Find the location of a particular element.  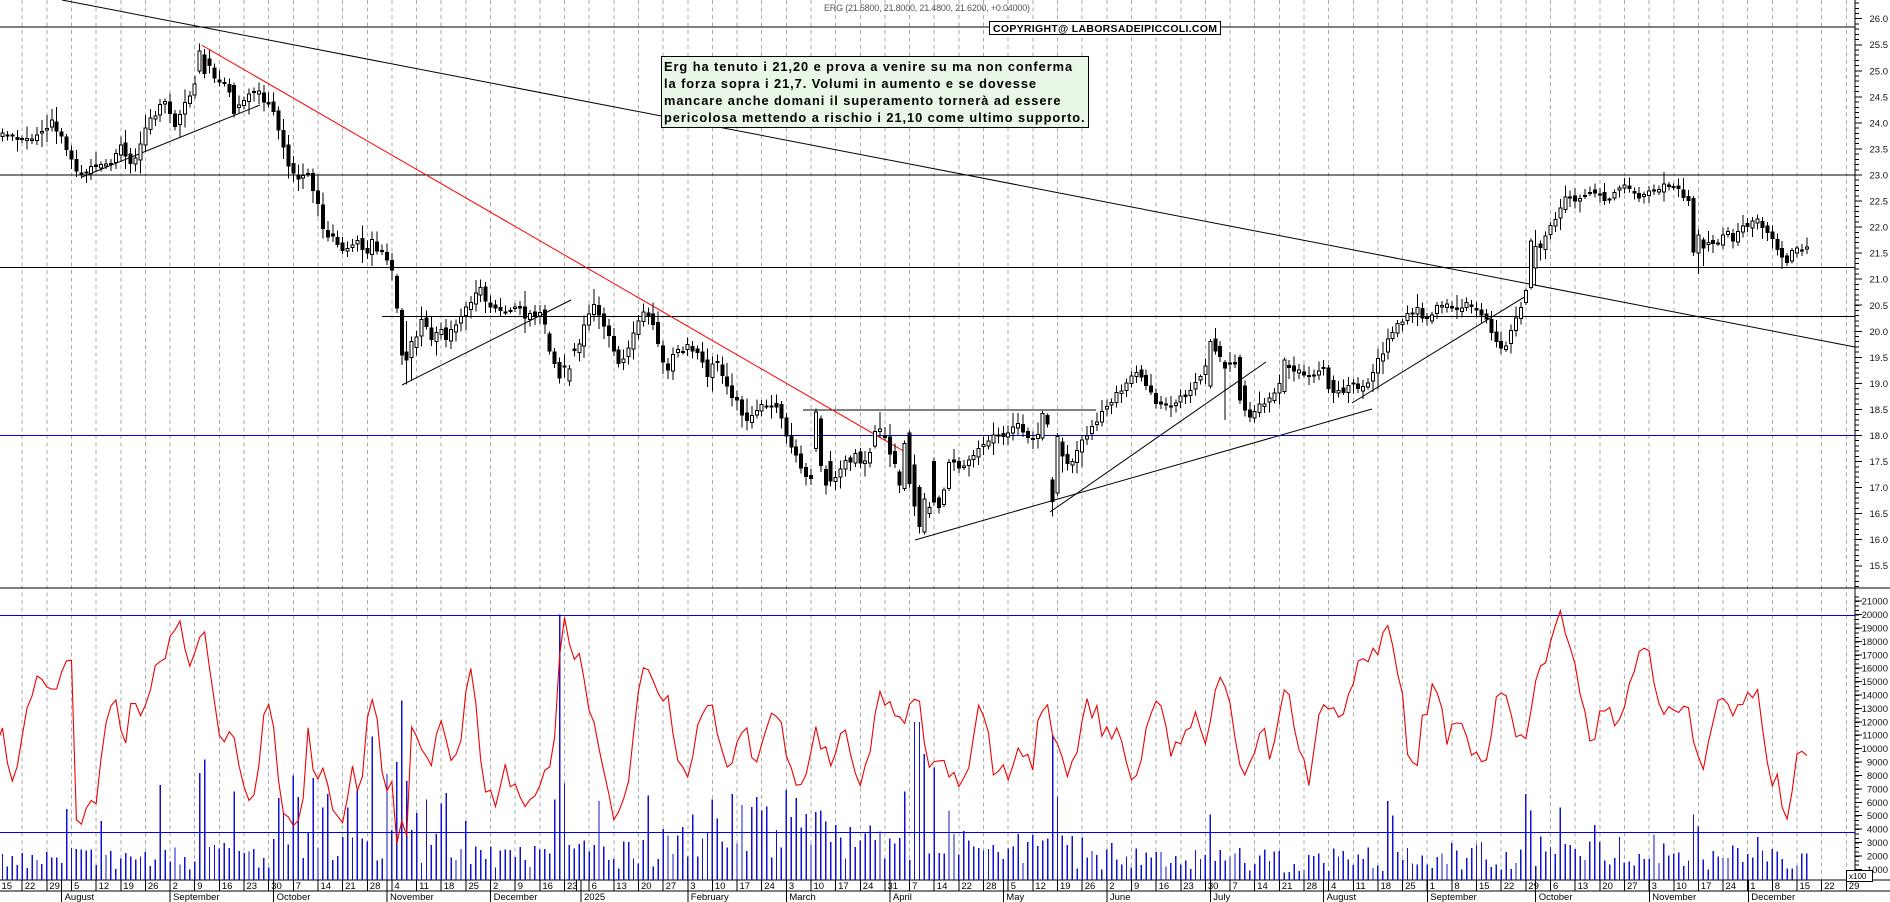

svg-text: 16.0 is located at coordinates (1879, 540).